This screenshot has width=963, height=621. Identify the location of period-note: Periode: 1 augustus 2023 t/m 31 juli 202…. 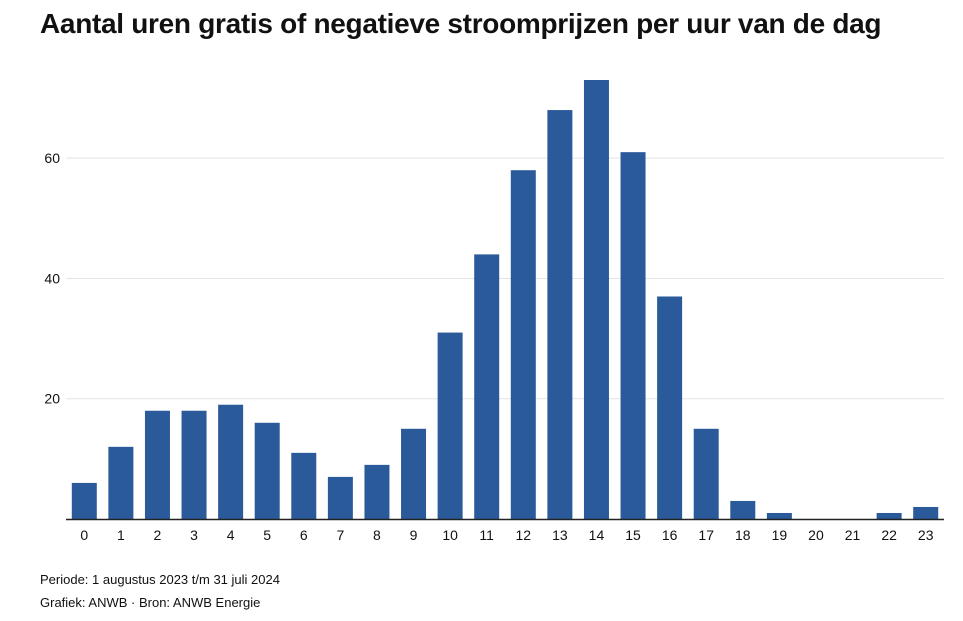
(160, 579).